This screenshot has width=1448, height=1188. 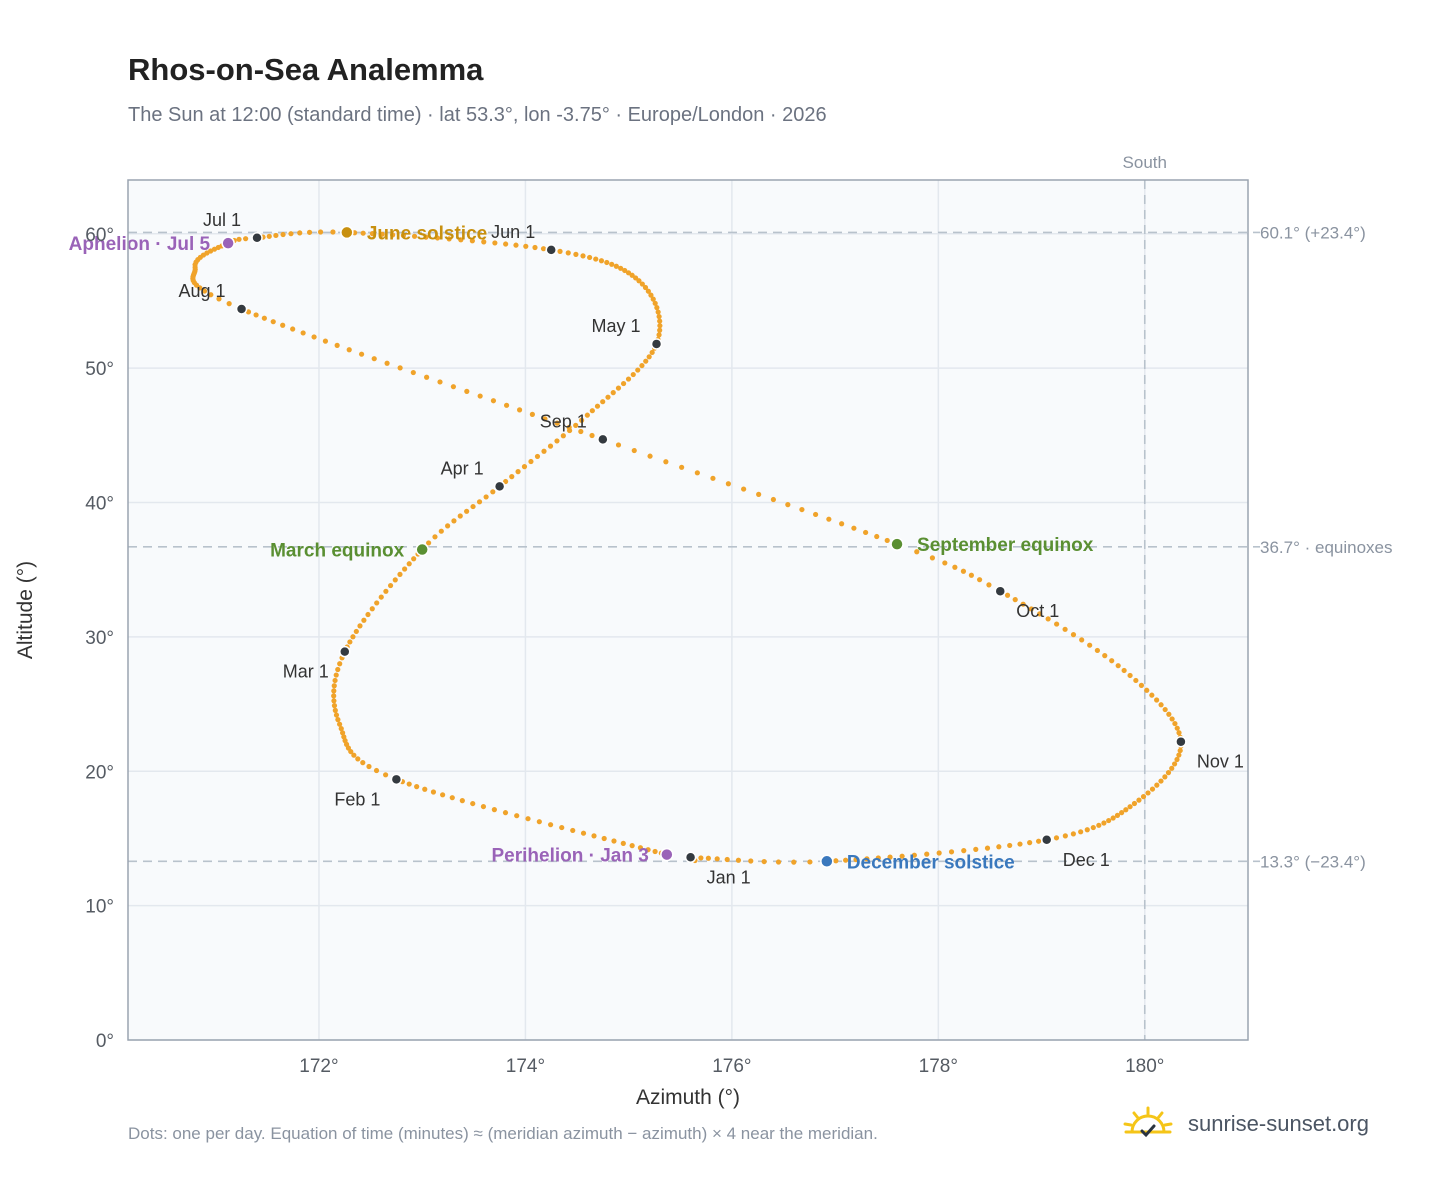 What do you see at coordinates (1278, 1123) in the screenshot?
I see `brand-name: sunrise-sunset.org` at bounding box center [1278, 1123].